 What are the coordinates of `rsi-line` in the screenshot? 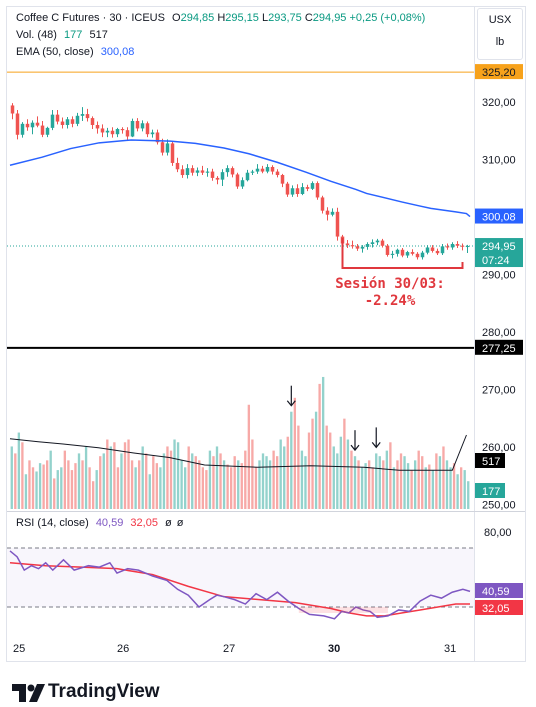 It's located at (240, 585).